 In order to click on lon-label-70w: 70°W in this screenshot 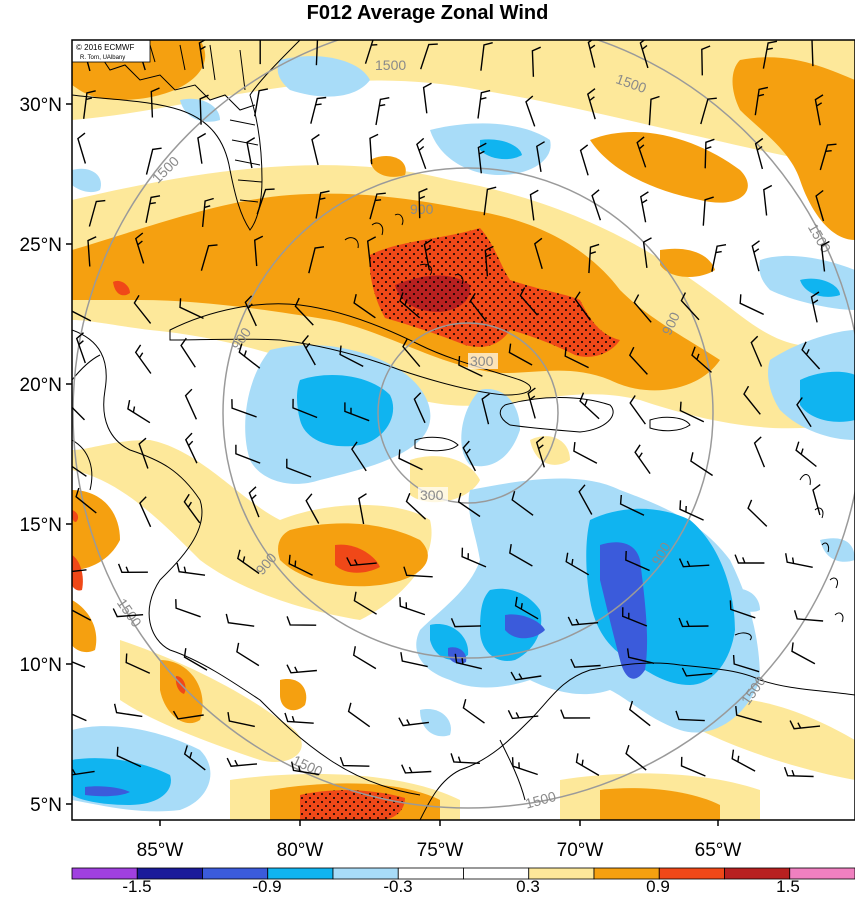, I will do `click(580, 850)`.